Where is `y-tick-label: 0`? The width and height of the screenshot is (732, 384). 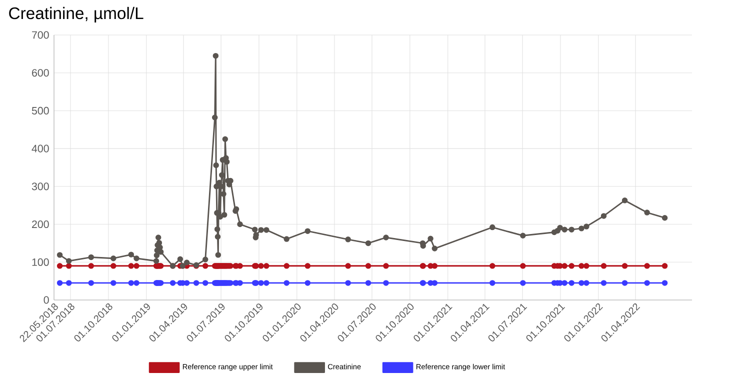
y-tick-label: 0 is located at coordinates (46, 300).